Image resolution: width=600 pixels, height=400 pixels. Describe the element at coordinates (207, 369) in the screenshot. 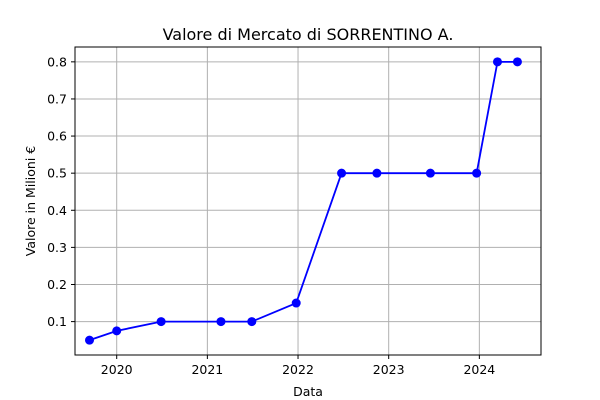

I see `x-tick-label: 2021` at that location.